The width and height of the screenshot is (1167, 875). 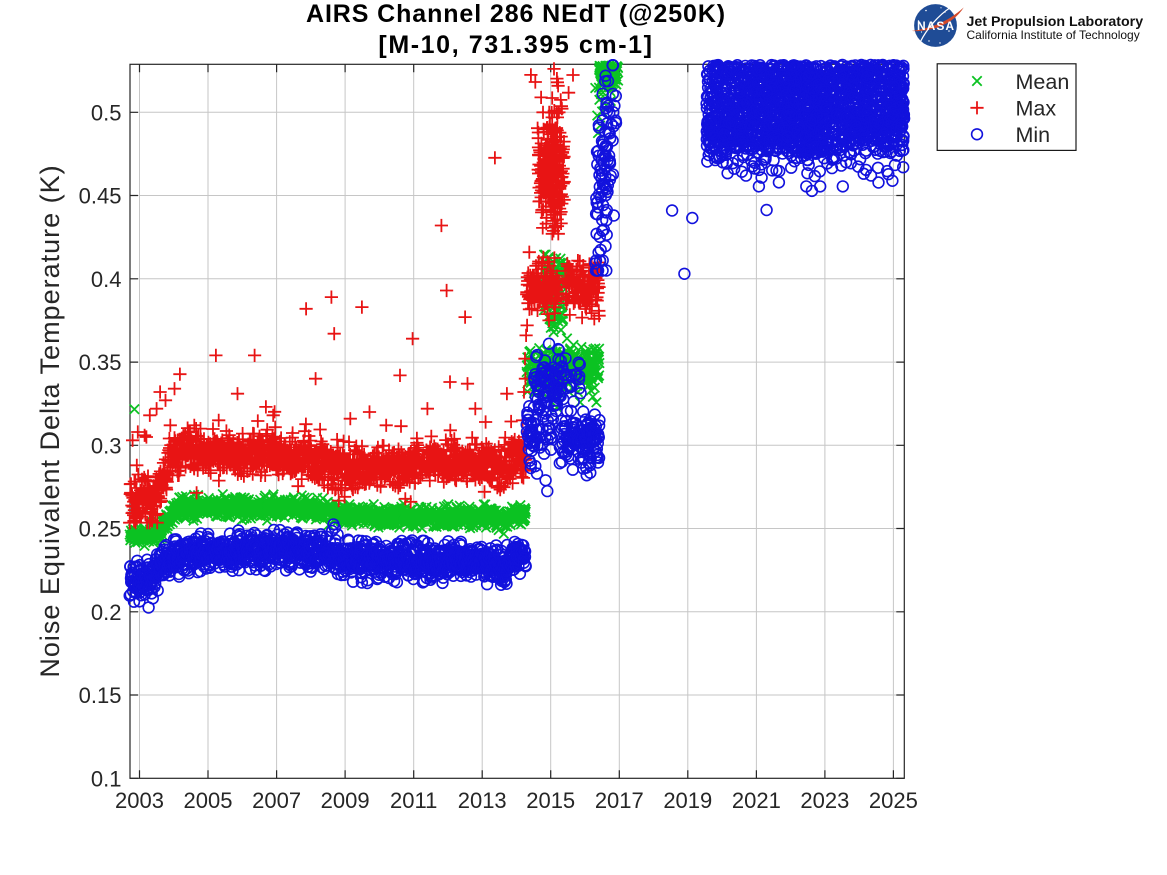 What do you see at coordinates (106, 778) in the screenshot?
I see `svg-text: 0.1` at bounding box center [106, 778].